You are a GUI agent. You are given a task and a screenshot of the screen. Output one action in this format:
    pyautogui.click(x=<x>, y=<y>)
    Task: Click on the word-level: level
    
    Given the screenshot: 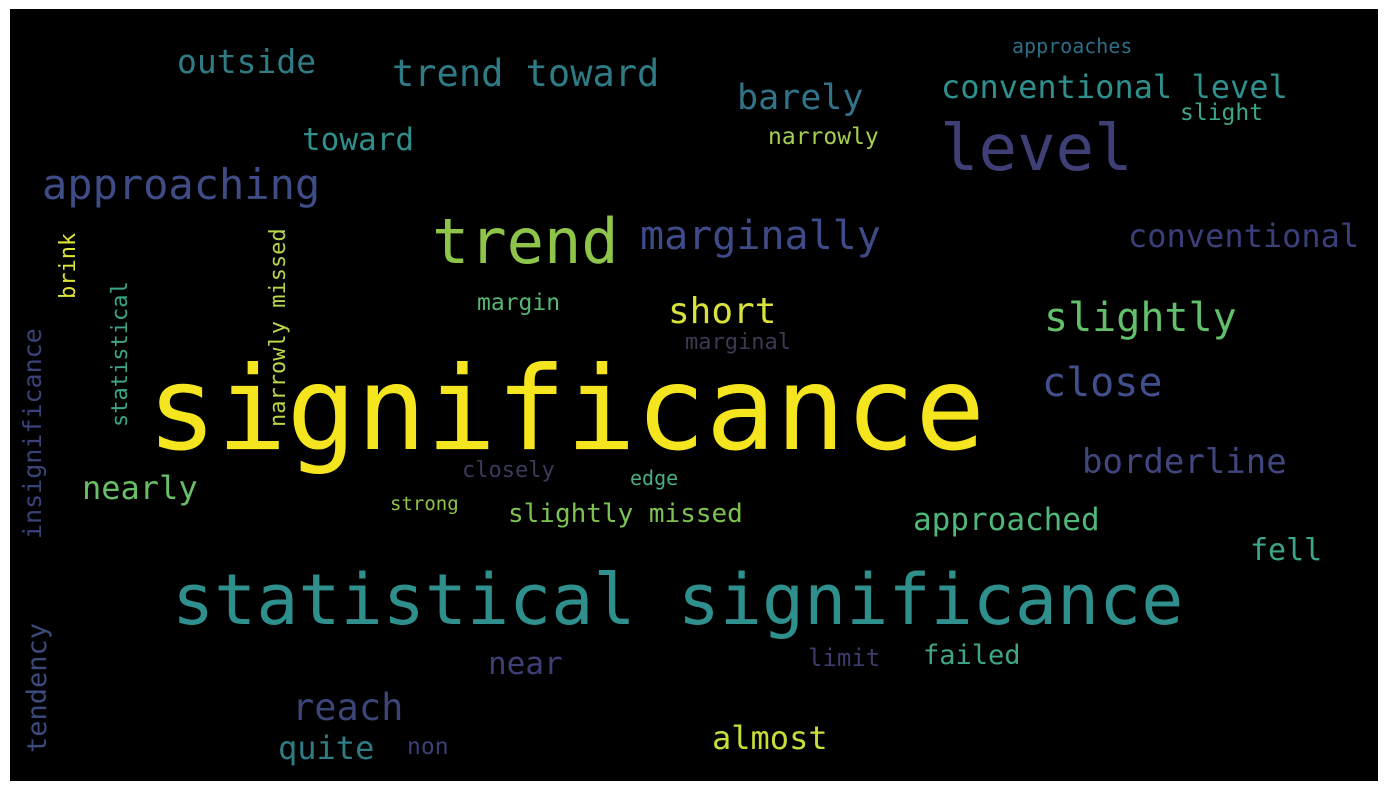 What is the action you would take?
    pyautogui.click(x=1036, y=149)
    